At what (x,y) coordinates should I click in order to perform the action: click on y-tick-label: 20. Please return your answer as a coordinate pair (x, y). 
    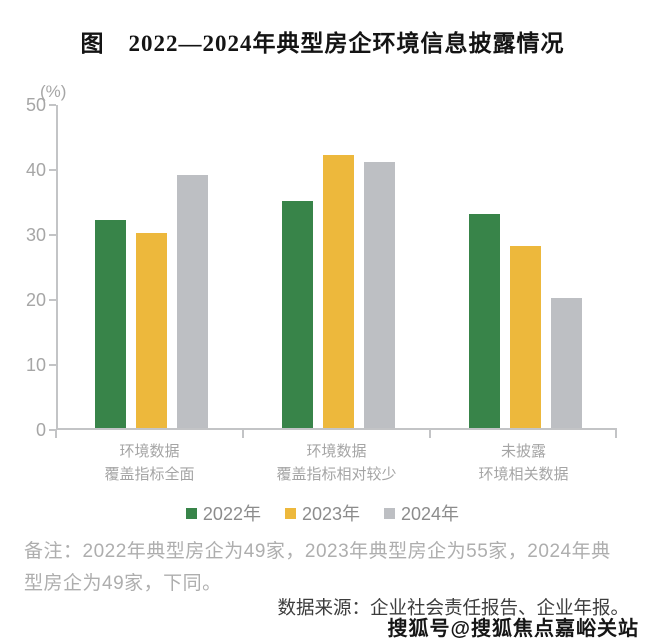
    Looking at the image, I should click on (35, 300).